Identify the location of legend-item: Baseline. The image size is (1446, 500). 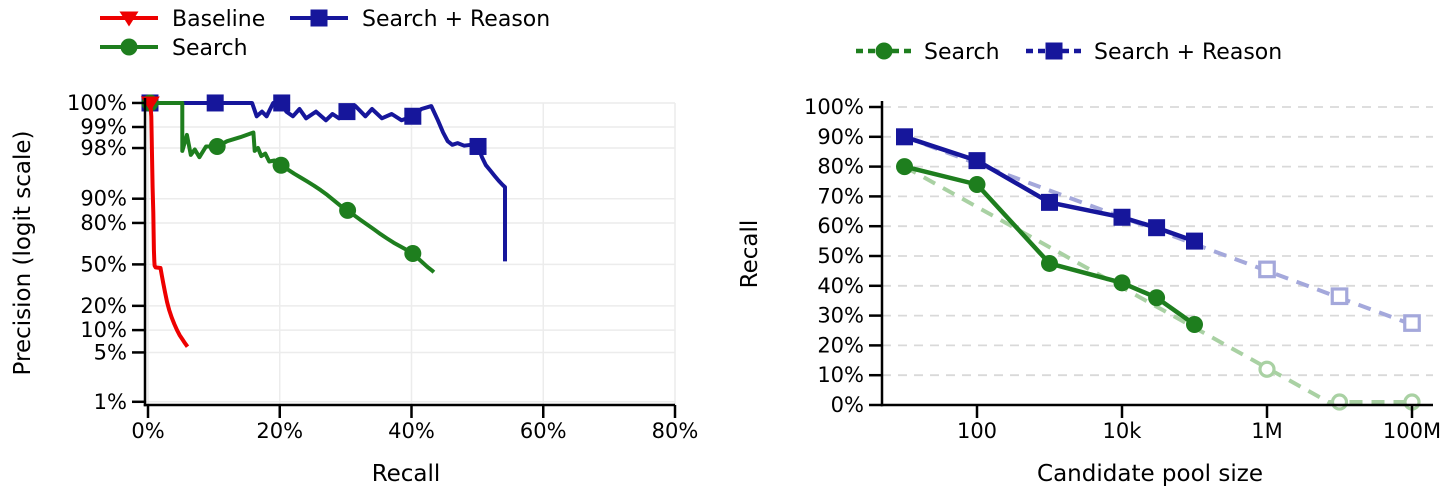
(182, 19).